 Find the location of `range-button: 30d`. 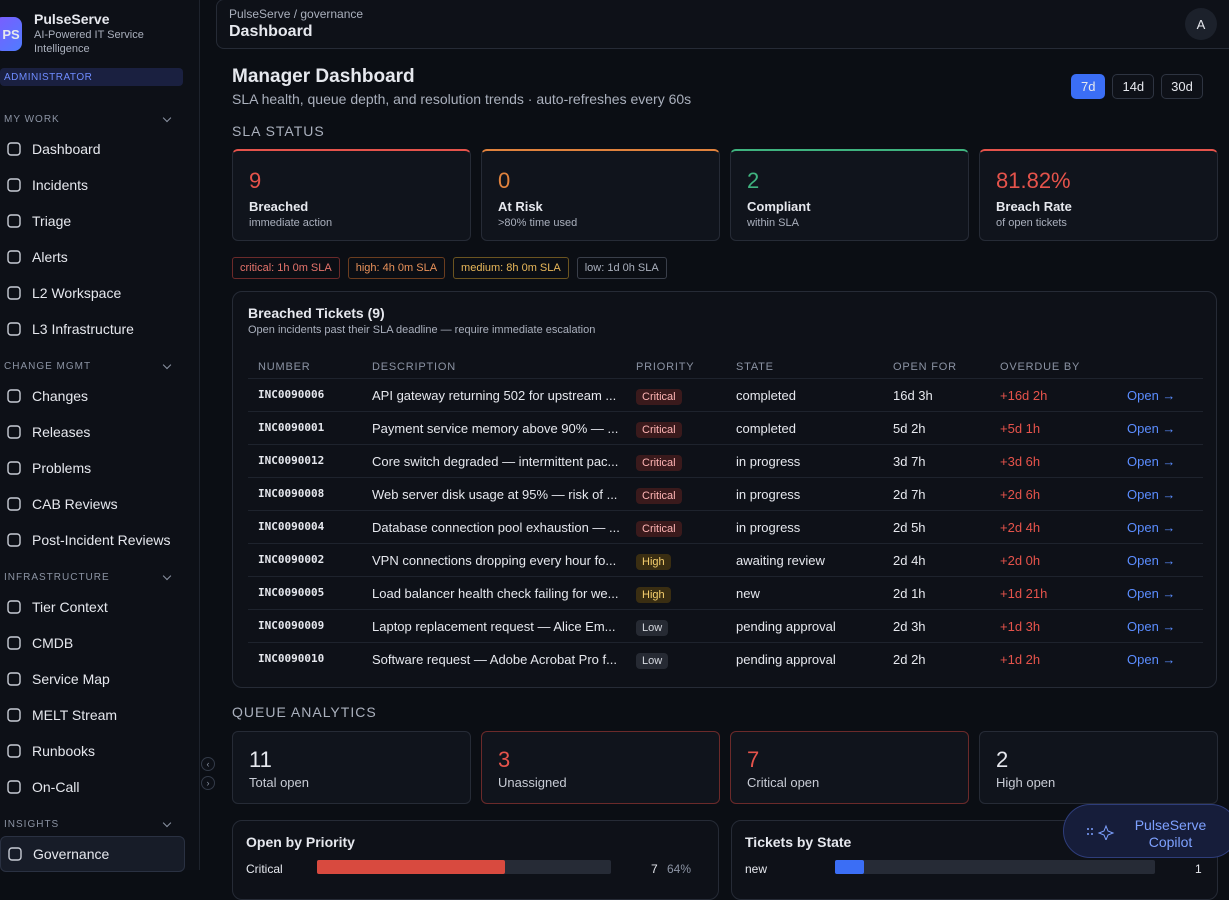

range-button: 30d is located at coordinates (1182, 86).